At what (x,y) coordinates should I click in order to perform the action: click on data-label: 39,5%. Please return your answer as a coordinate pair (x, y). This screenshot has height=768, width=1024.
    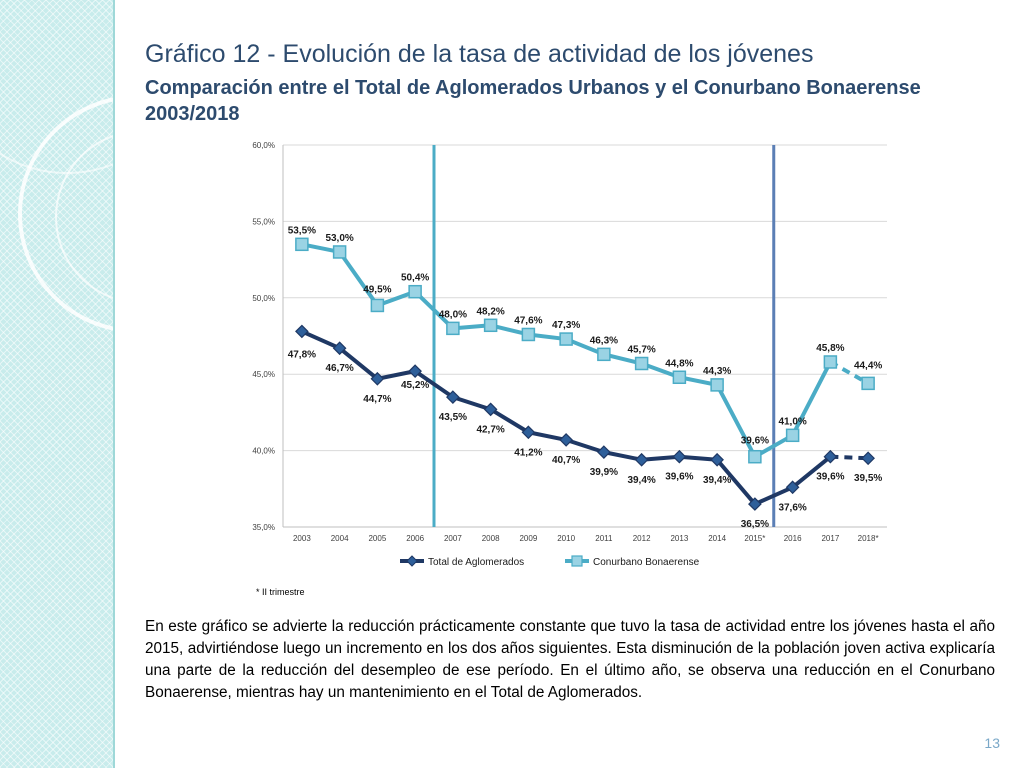
    Looking at the image, I should click on (868, 478).